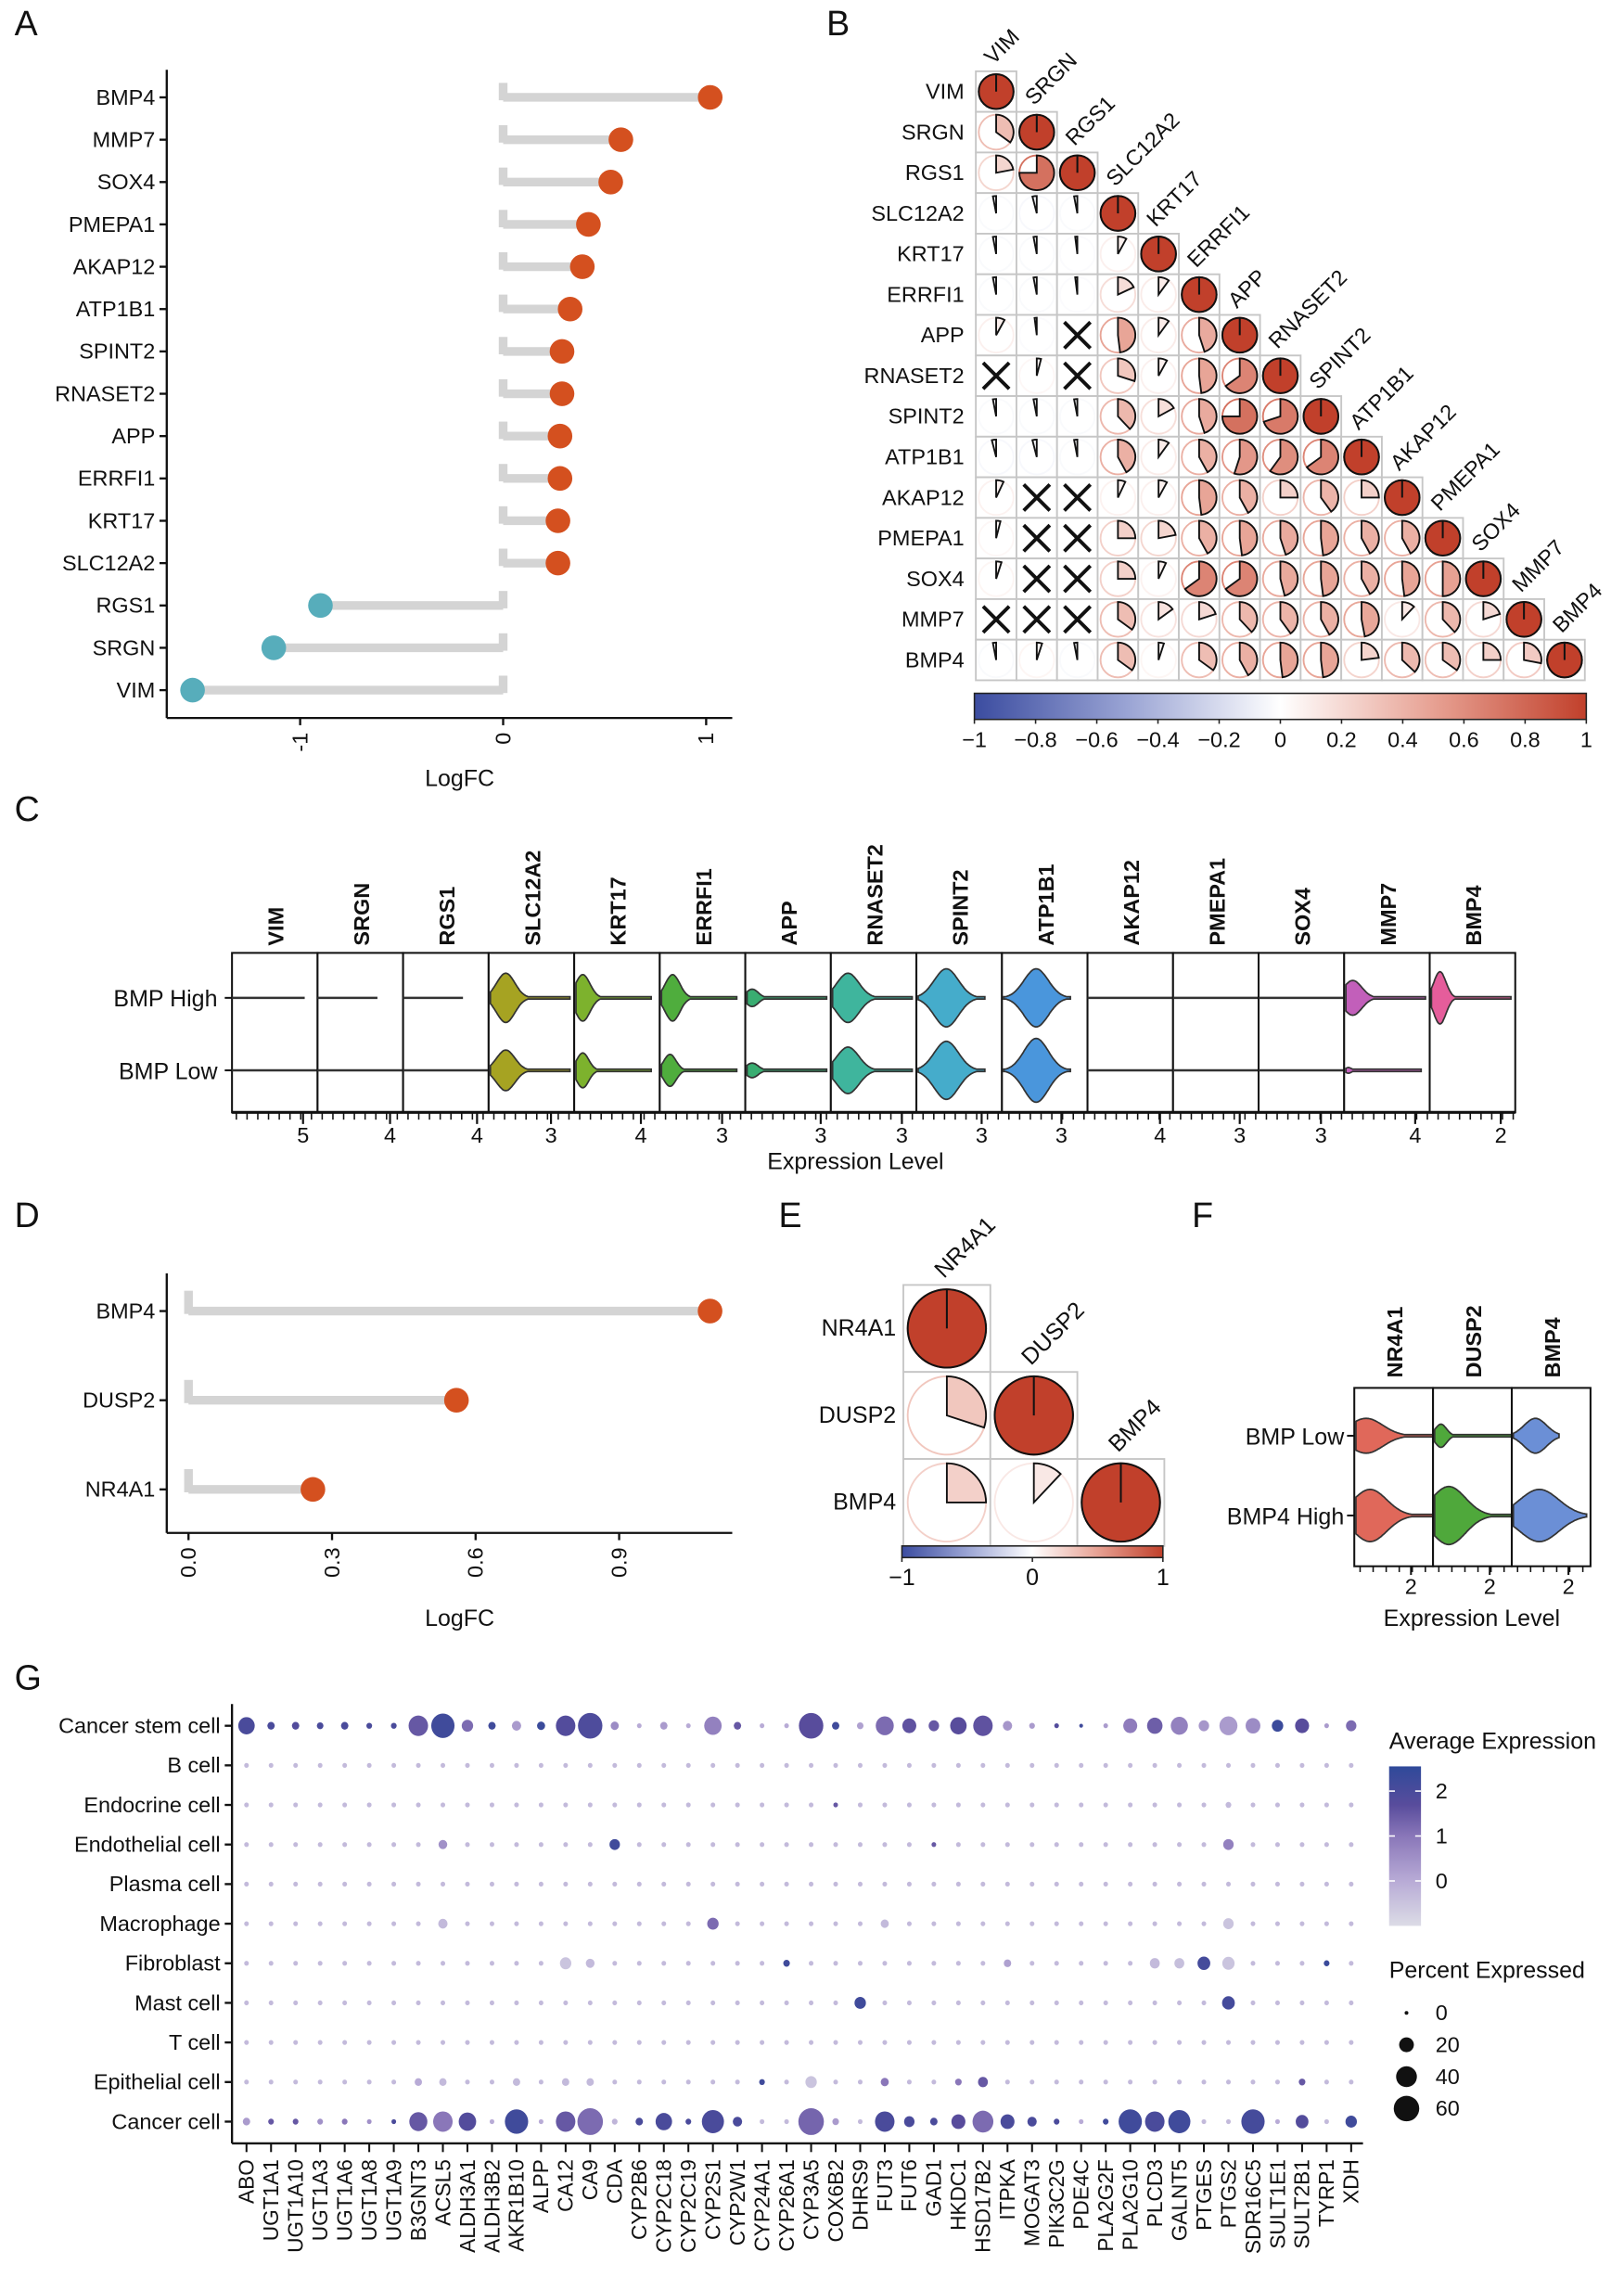 The image size is (1624, 2277). What do you see at coordinates (688, 2042) in the screenshot?
I see `dot-cyp2c19` at bounding box center [688, 2042].